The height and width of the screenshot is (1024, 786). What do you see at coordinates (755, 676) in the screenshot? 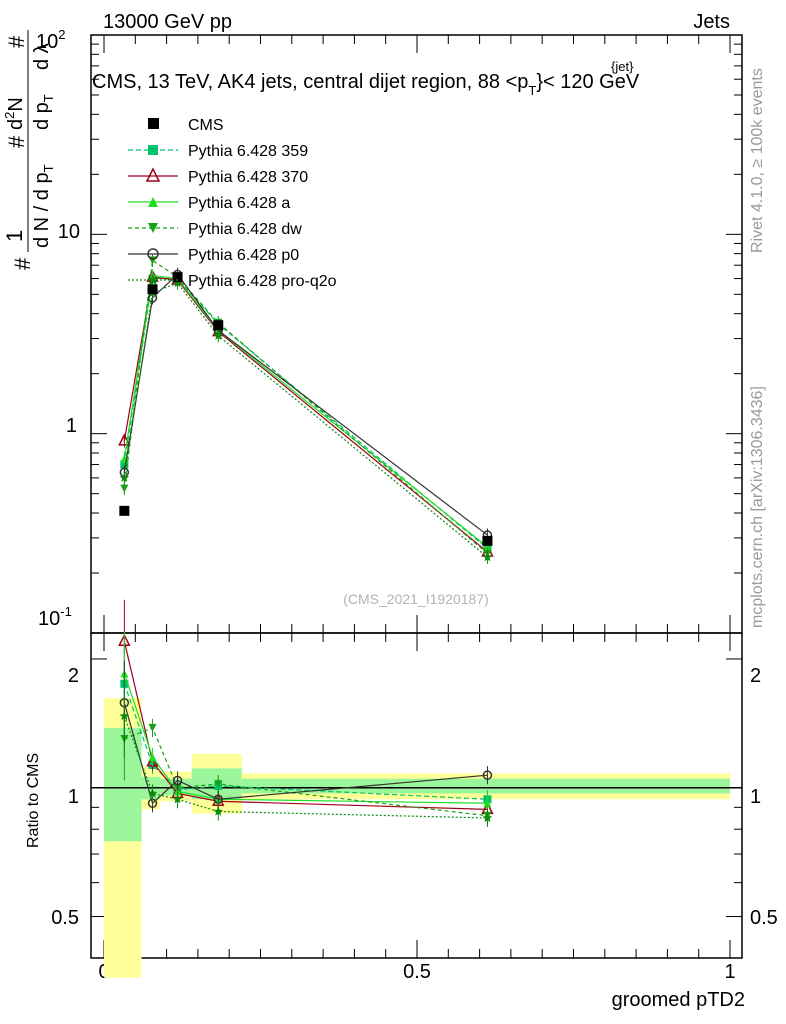
I see `ratio-tick-right-2: 2` at bounding box center [755, 676].